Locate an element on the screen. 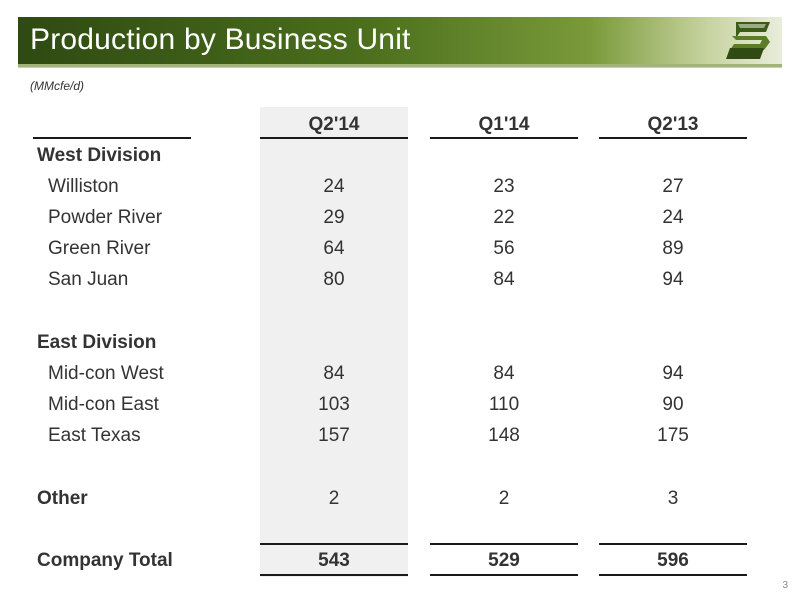 The height and width of the screenshot is (600, 800). title-bar: Production by Business Unit is located at coordinates (400, 42).